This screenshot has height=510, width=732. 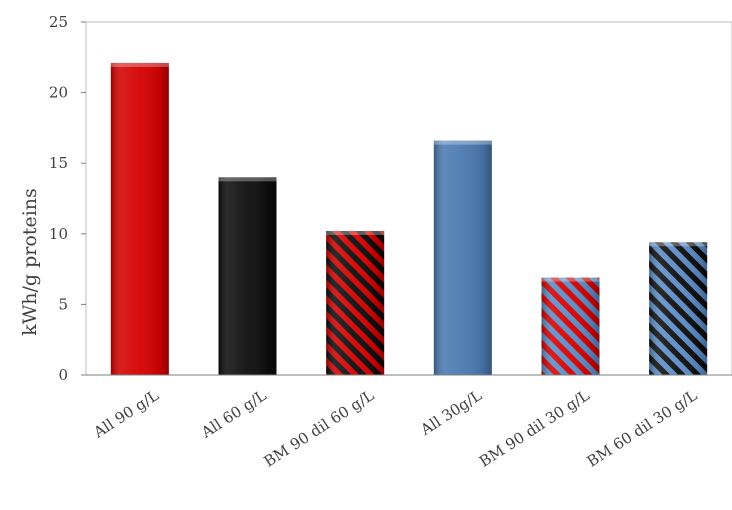 What do you see at coordinates (233, 414) in the screenshot?
I see `x-tick-label: All 60 g/L` at bounding box center [233, 414].